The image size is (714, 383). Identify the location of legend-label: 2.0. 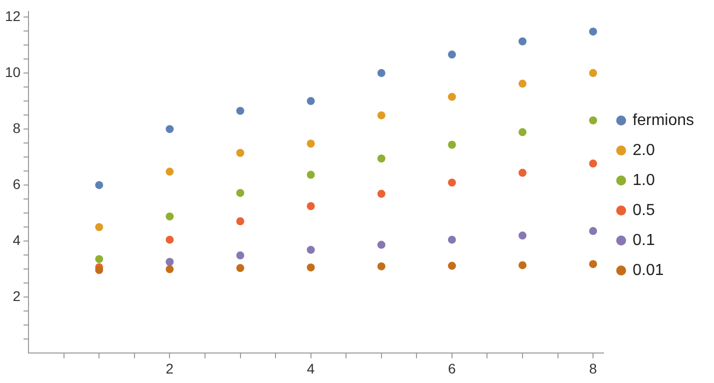
(643, 150).